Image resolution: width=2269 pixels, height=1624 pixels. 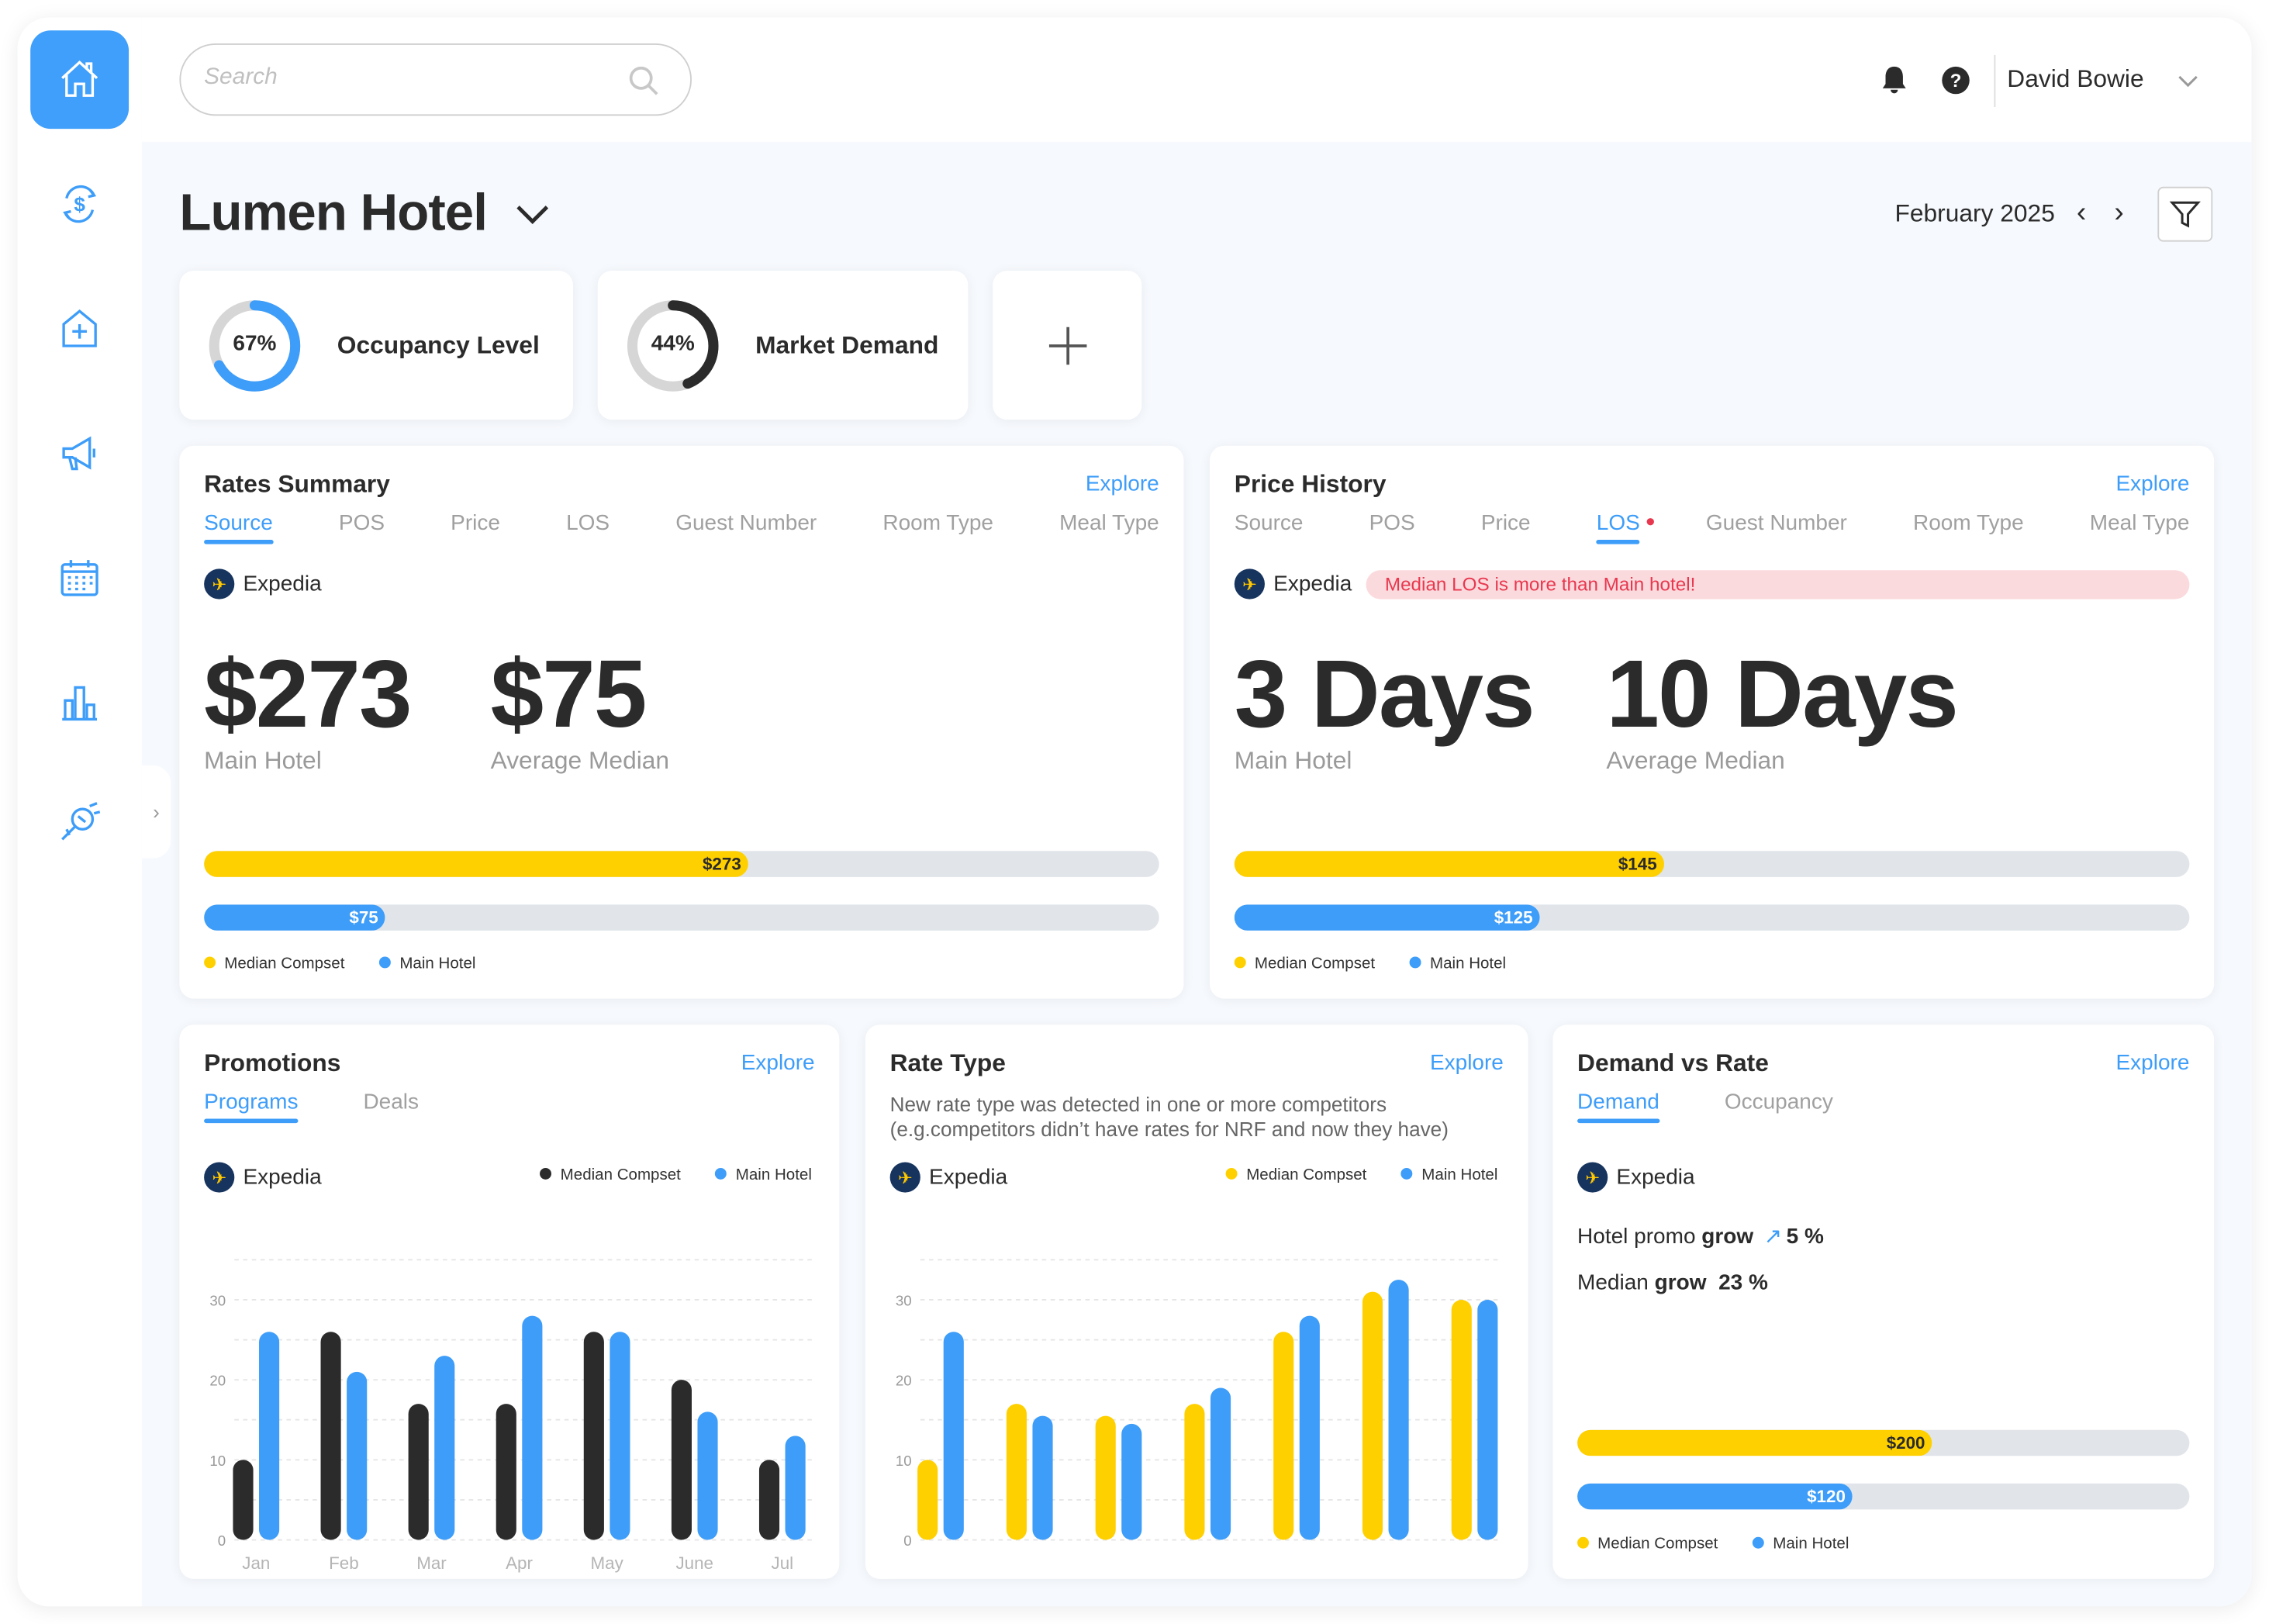 What do you see at coordinates (1883, 1496) in the screenshot?
I see `main-hotel-bar: $120` at bounding box center [1883, 1496].